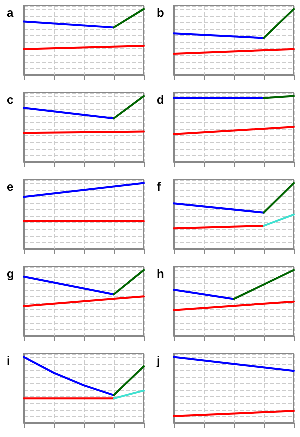 The width and height of the screenshot is (300, 437). I want to click on chart-title: i, so click(8, 361).